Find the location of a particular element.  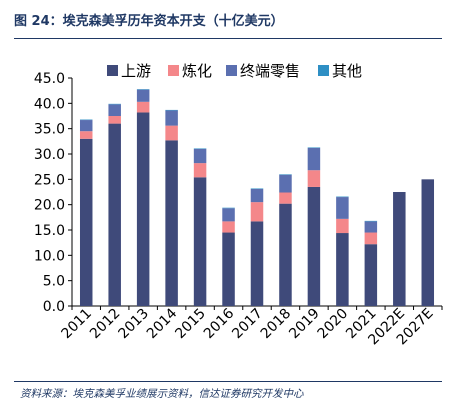

y-axis: 0.0 5.0 10.0 15.0 20.0 25.0 30.0 35.0 40.0 45.0 is located at coordinates (53, 193).